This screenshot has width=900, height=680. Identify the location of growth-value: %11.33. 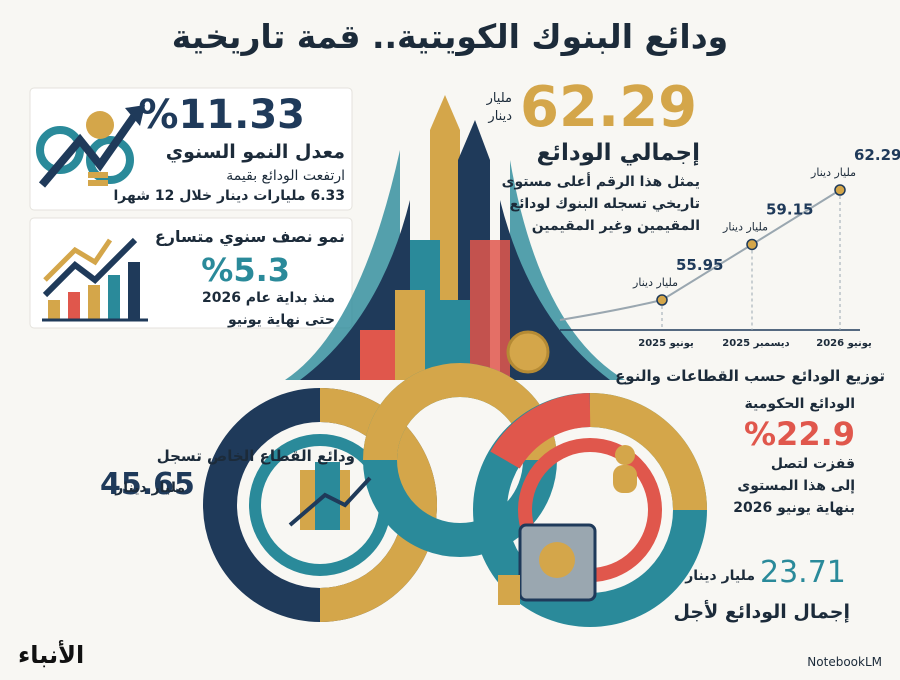
(221, 115).